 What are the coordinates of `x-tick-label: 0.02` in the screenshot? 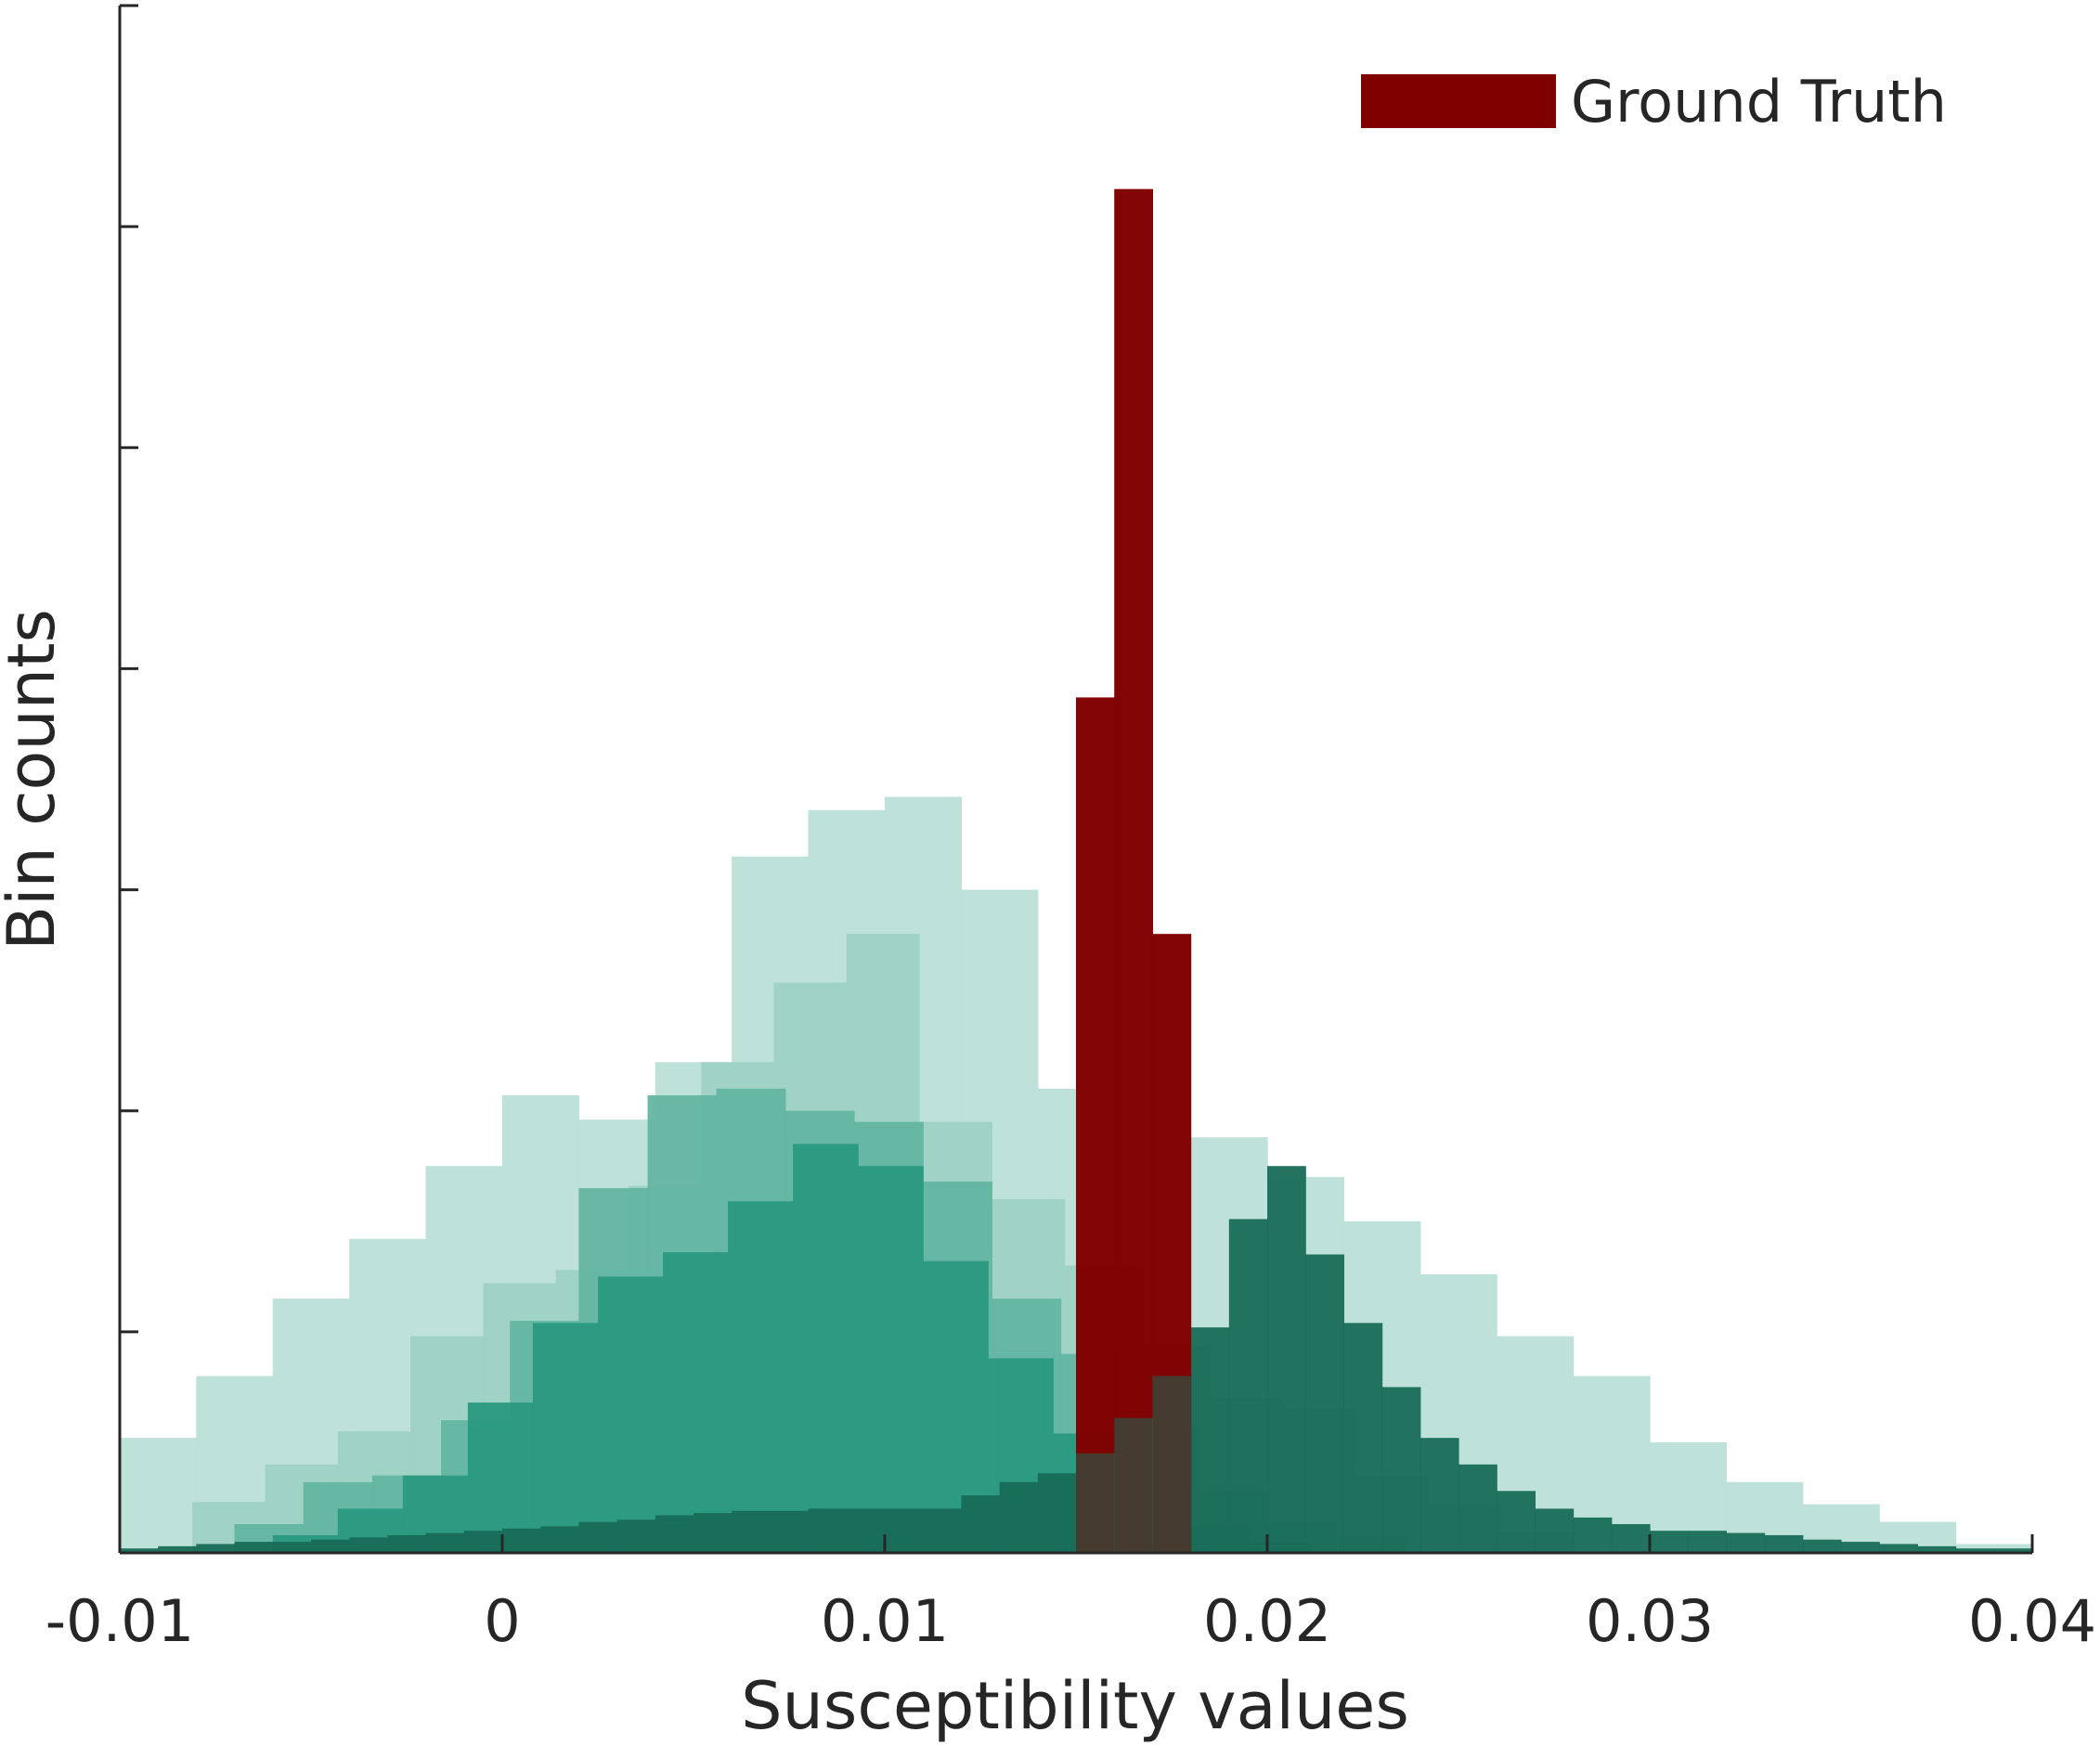 It's located at (1267, 1621).